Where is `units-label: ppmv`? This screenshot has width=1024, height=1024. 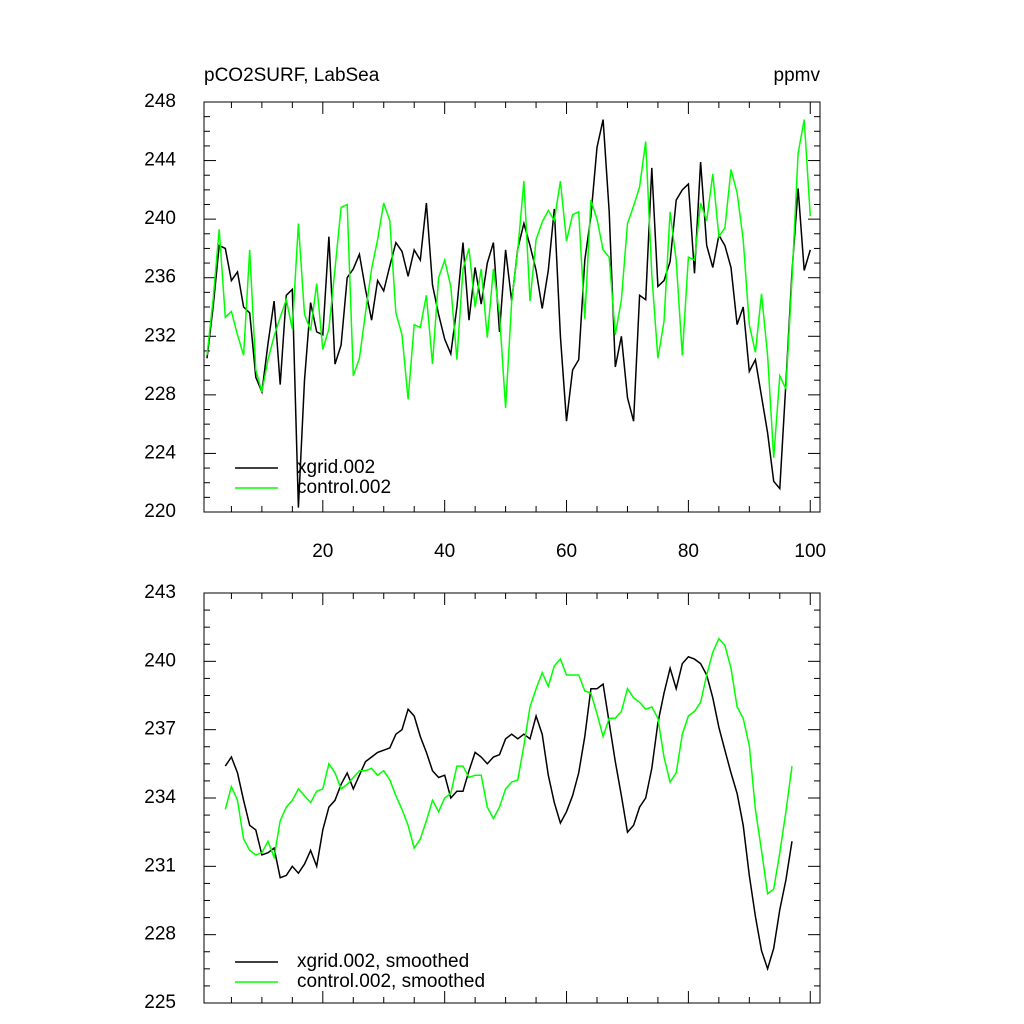 units-label: ppmv is located at coordinates (797, 75).